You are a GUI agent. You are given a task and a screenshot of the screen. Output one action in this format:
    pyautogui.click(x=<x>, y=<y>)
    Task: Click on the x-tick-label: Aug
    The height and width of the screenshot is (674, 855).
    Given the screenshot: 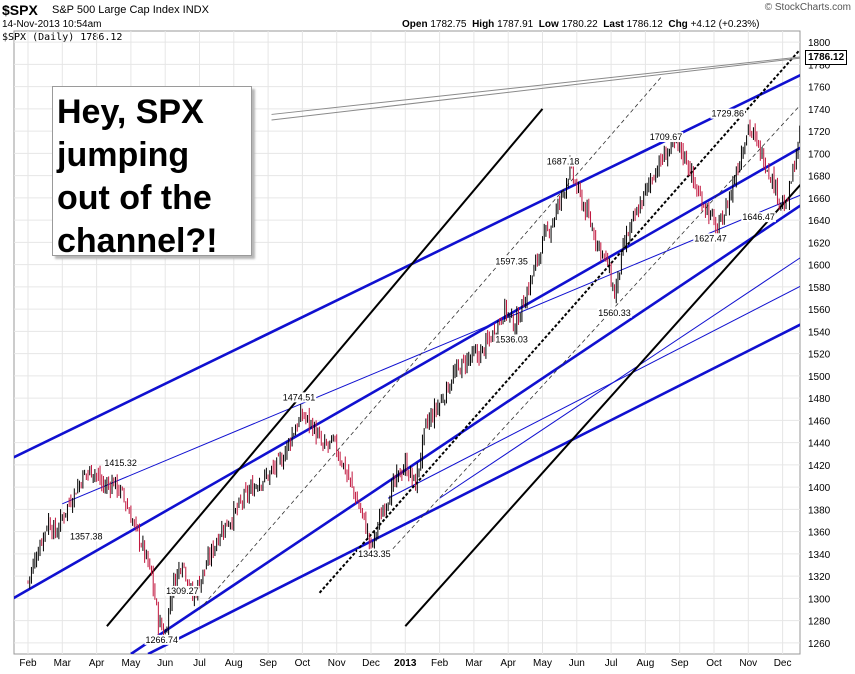 What is the action you would take?
    pyautogui.click(x=646, y=663)
    